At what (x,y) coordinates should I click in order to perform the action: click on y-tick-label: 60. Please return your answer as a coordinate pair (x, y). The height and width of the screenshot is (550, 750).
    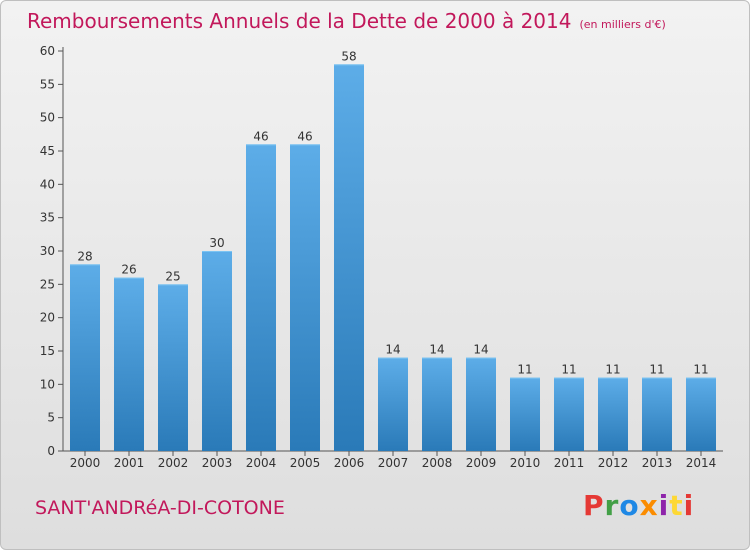
    Looking at the image, I should click on (47, 51).